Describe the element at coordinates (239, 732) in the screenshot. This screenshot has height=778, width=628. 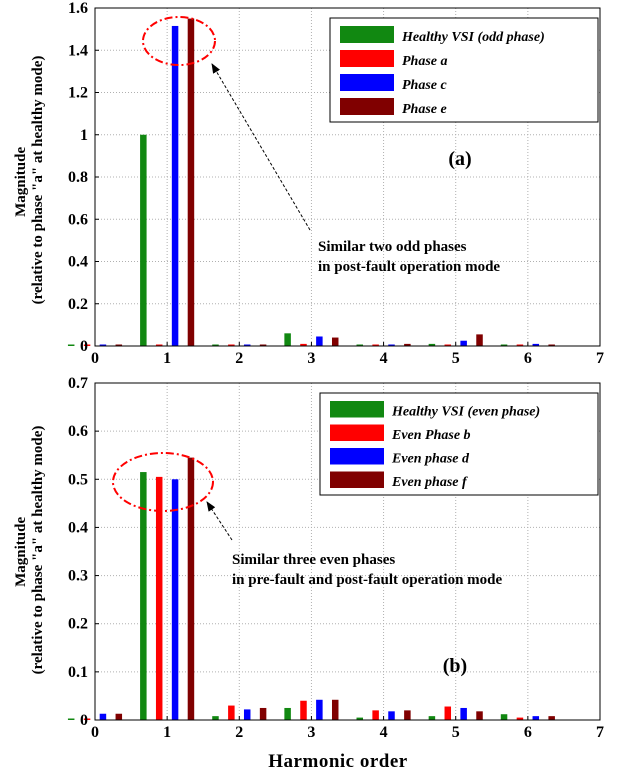
I see `chart-b-xtick-label: 2` at that location.